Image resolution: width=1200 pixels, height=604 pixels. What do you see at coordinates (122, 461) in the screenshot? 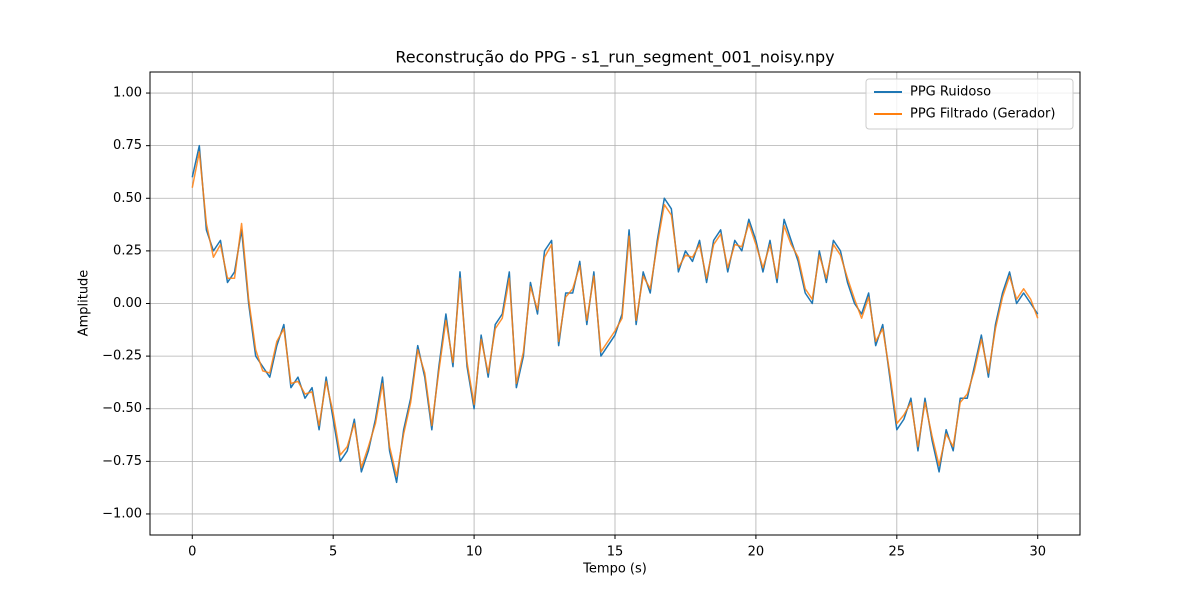
I see `y-tick-label: −0.75` at bounding box center [122, 461].